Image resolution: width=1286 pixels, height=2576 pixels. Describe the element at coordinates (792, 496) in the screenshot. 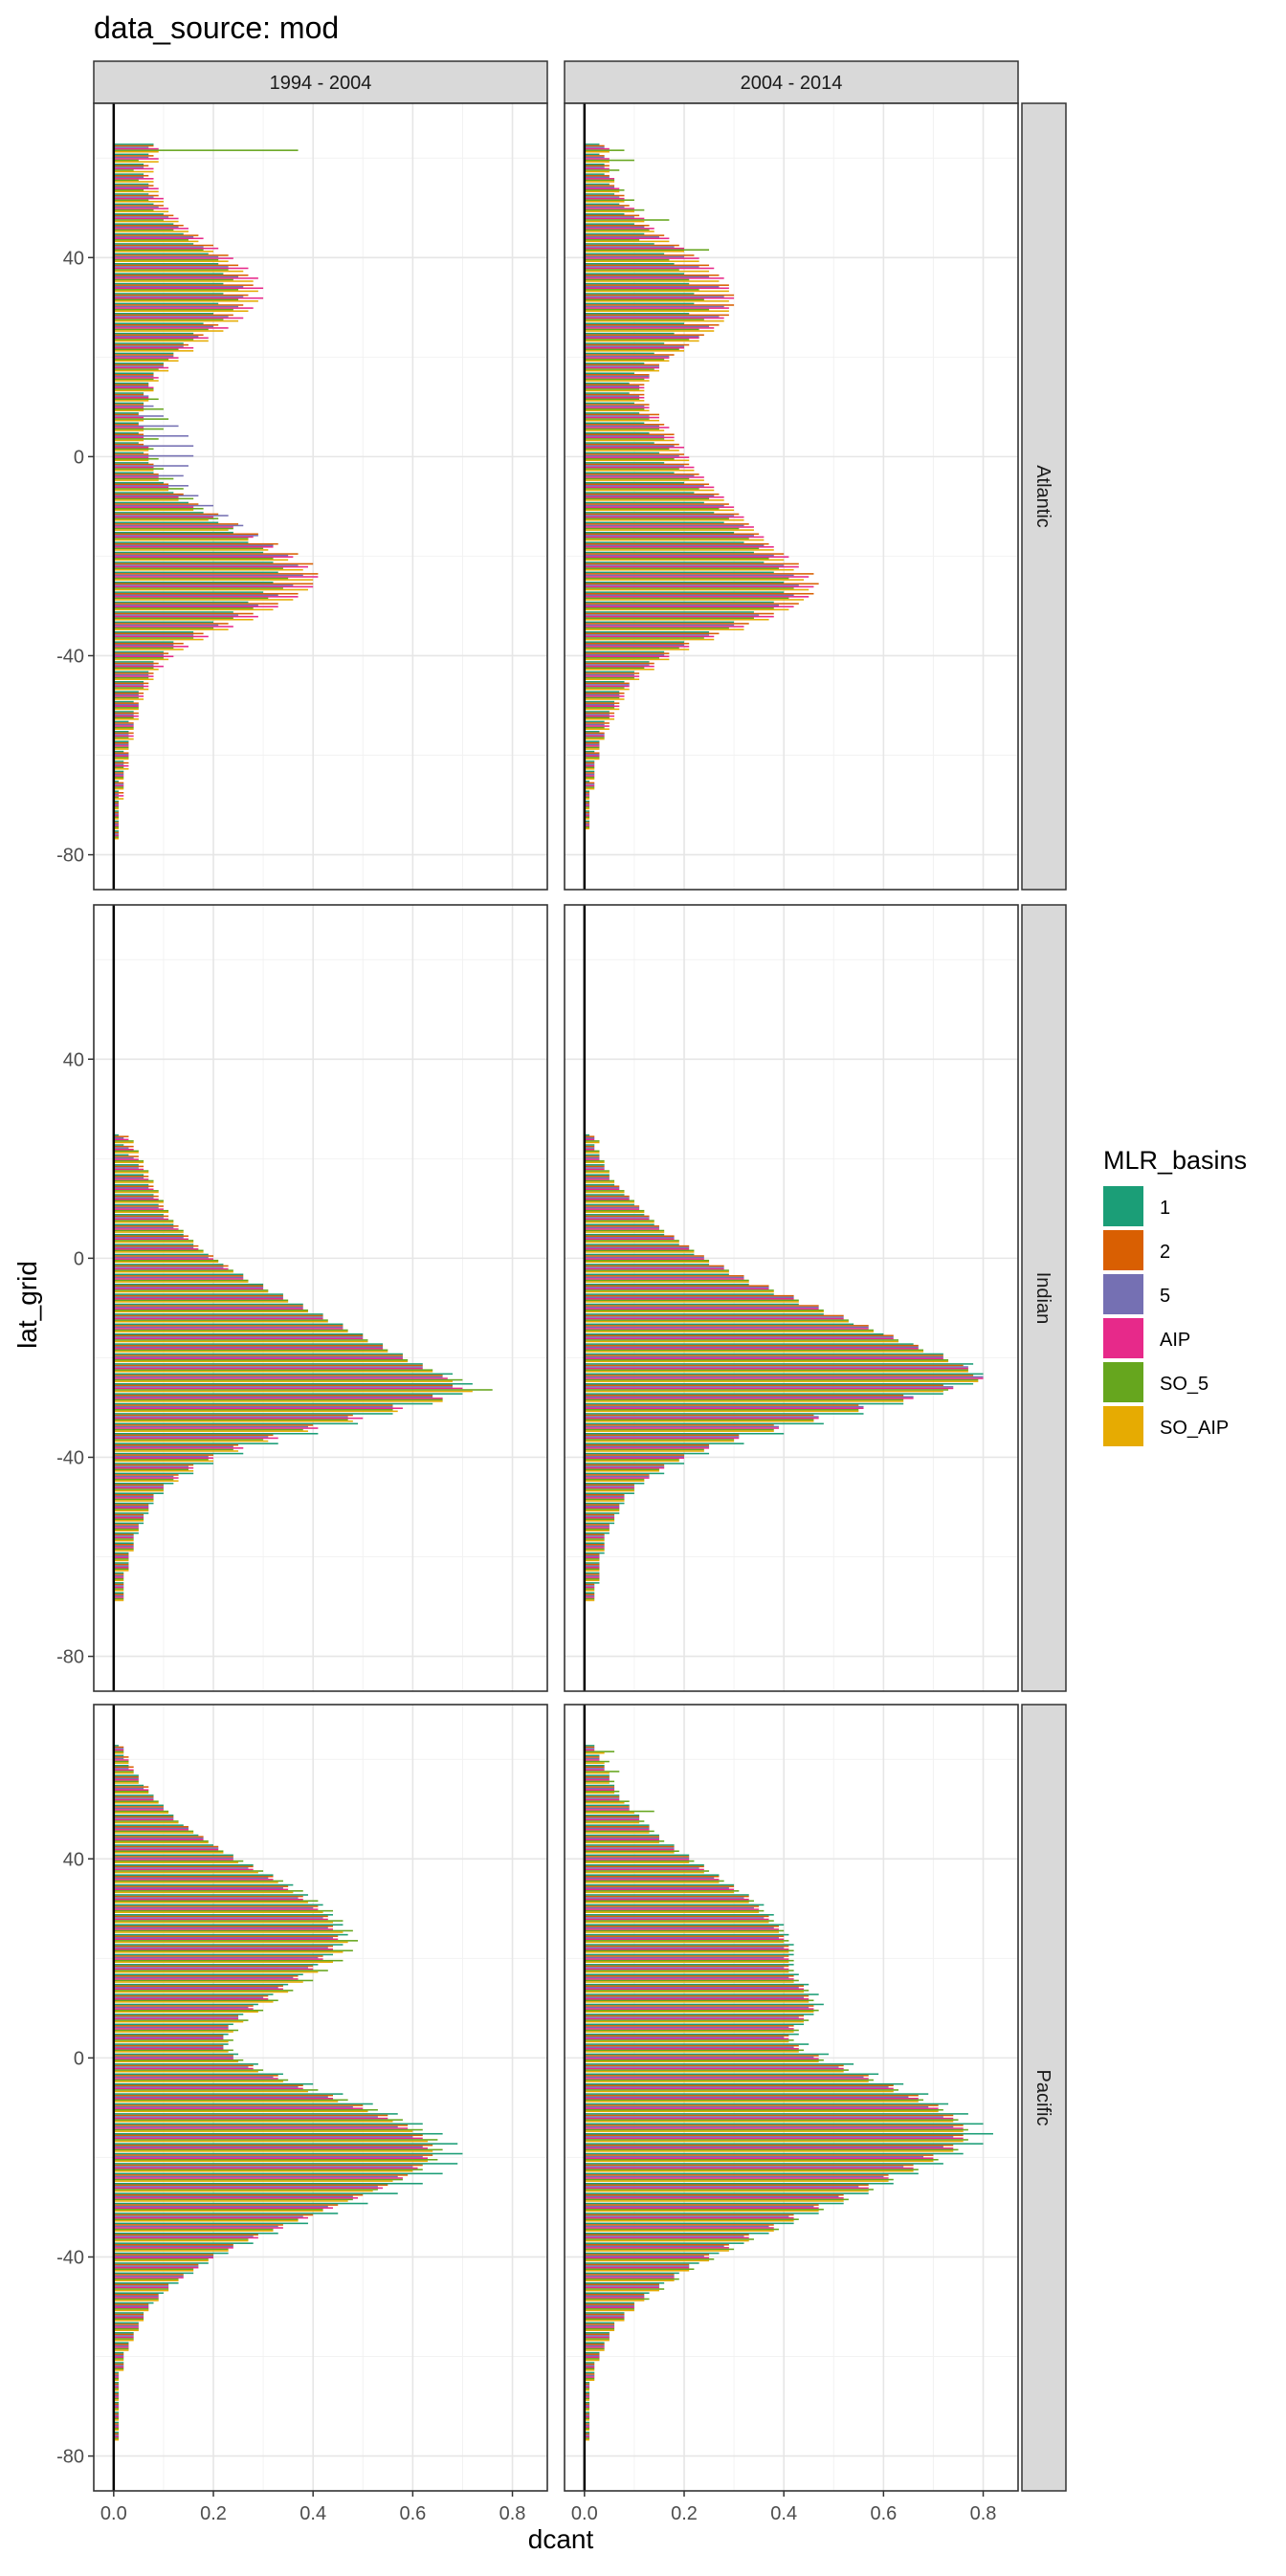

I see `facet-panel` at that location.